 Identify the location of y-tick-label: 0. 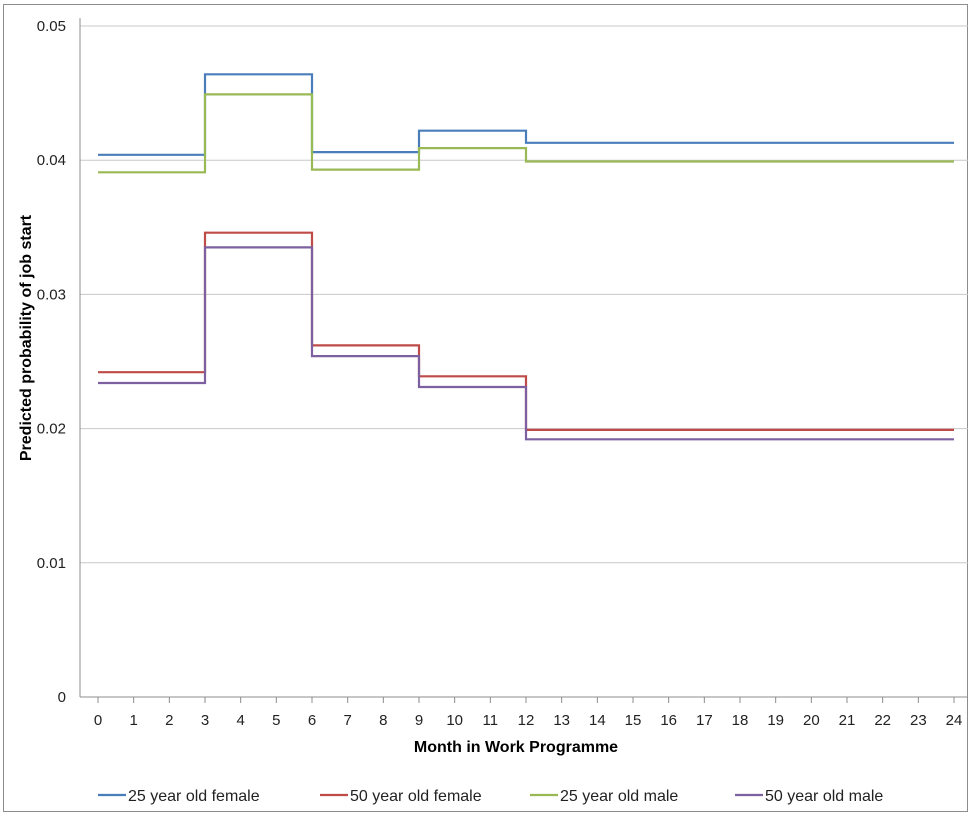
(62, 697).